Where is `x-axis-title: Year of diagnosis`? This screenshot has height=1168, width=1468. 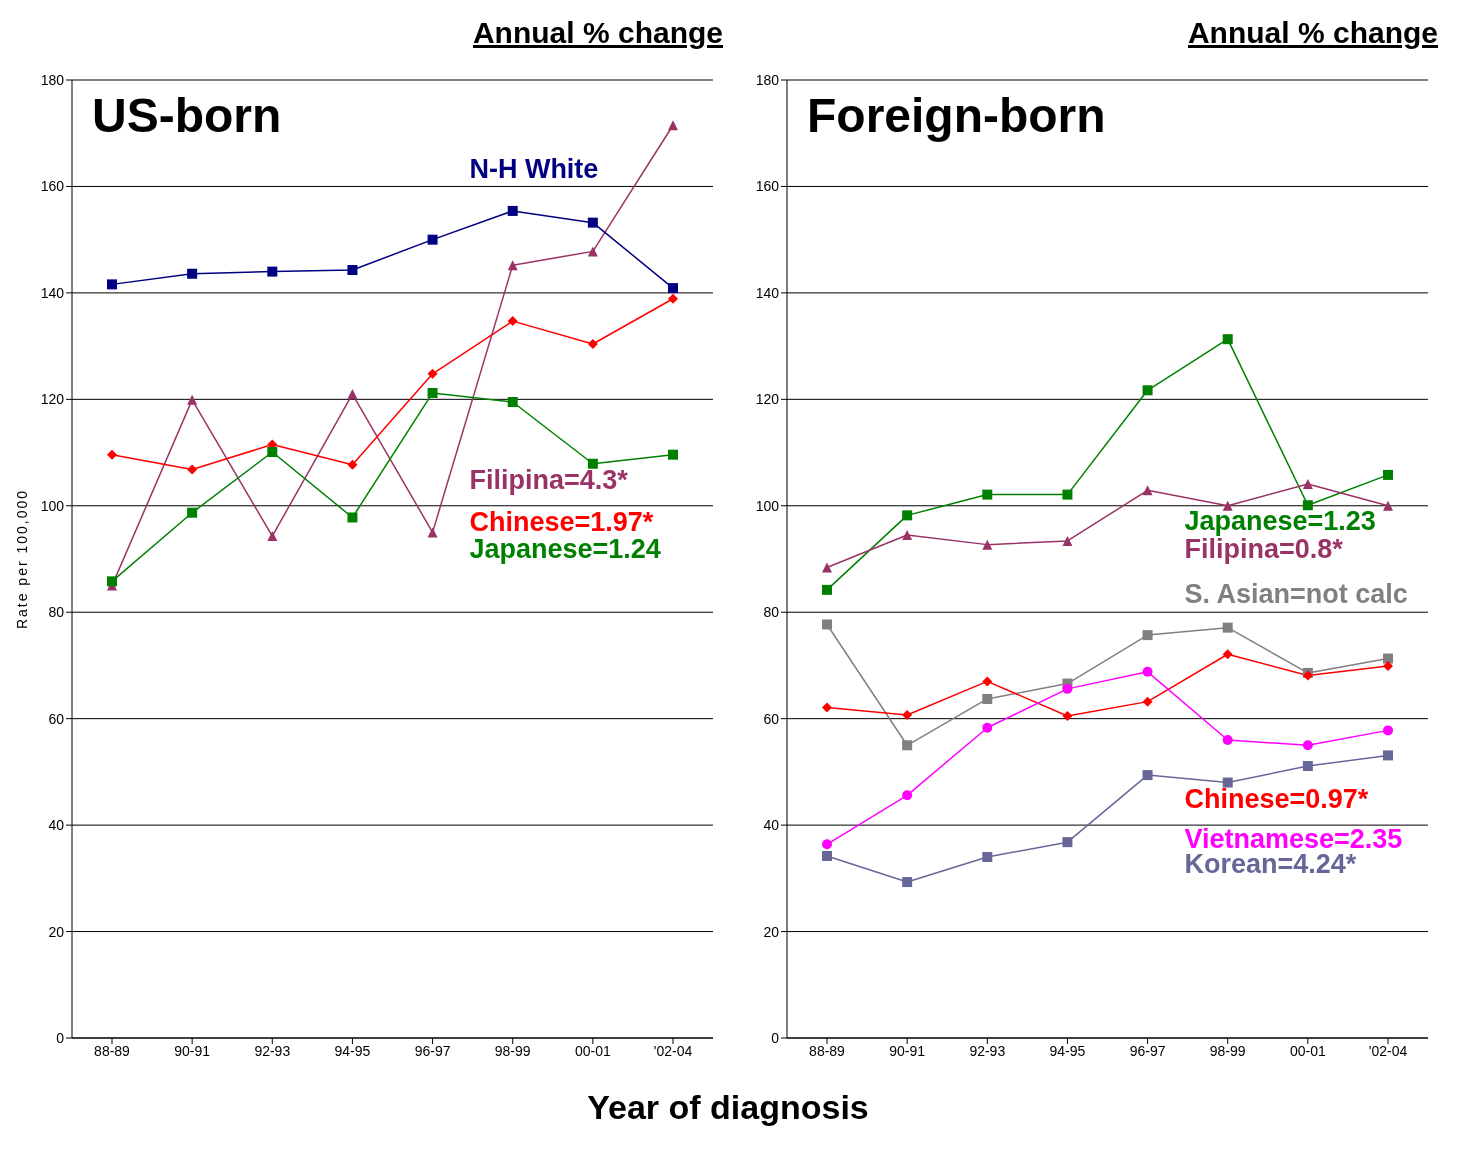 x-axis-title: Year of diagnosis is located at coordinates (728, 1107).